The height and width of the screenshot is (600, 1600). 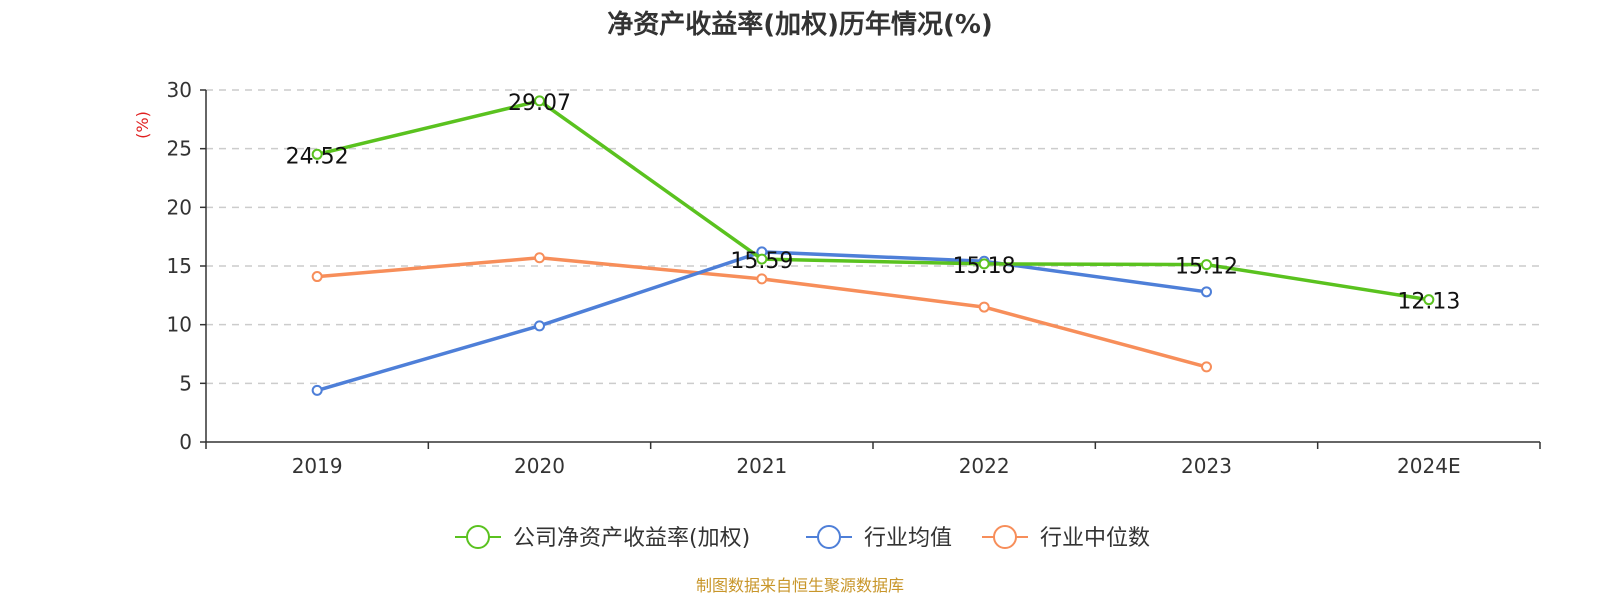 I want to click on data-label-2020: 29.07, so click(x=539, y=103).